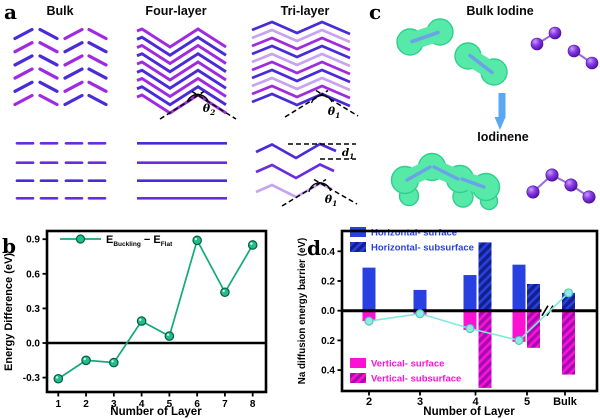  I want to click on panel-d-label: d, so click(314, 248).